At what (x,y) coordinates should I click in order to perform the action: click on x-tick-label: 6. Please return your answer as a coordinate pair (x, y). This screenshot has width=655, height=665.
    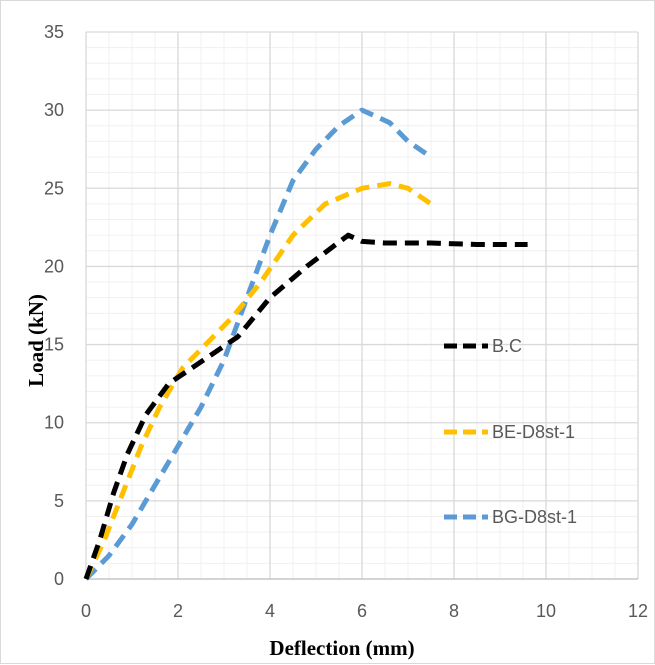
    Looking at the image, I should click on (362, 611).